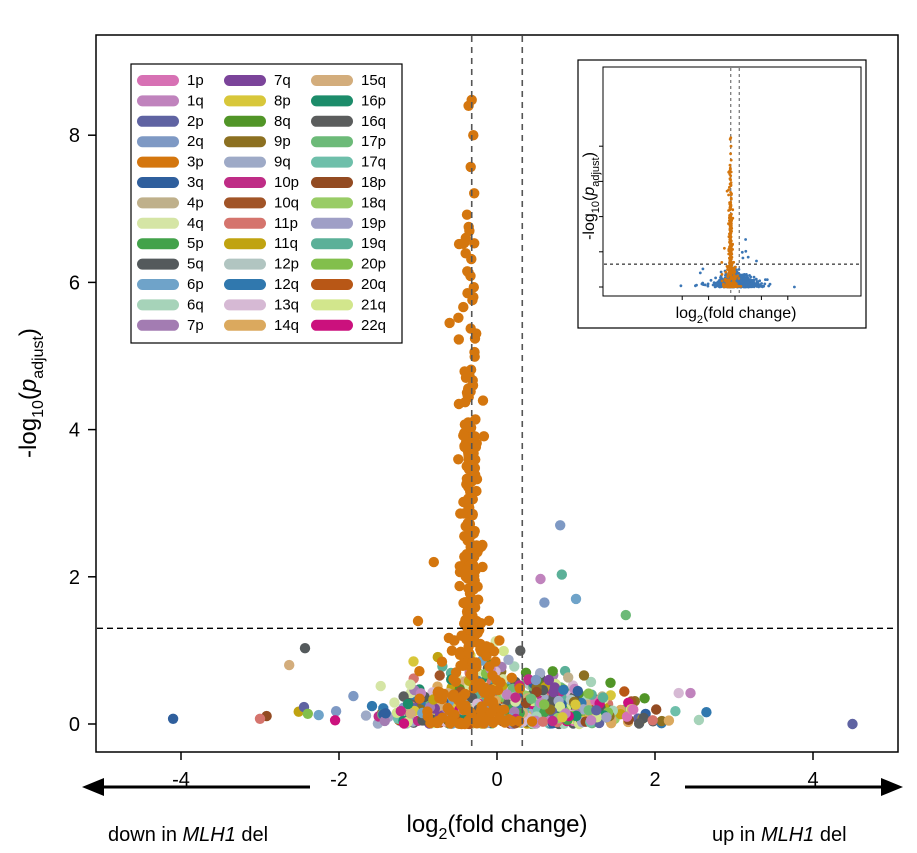 The width and height of the screenshot is (917, 853). What do you see at coordinates (245, 203) in the screenshot?
I see `legend-swatch-10q` at bounding box center [245, 203].